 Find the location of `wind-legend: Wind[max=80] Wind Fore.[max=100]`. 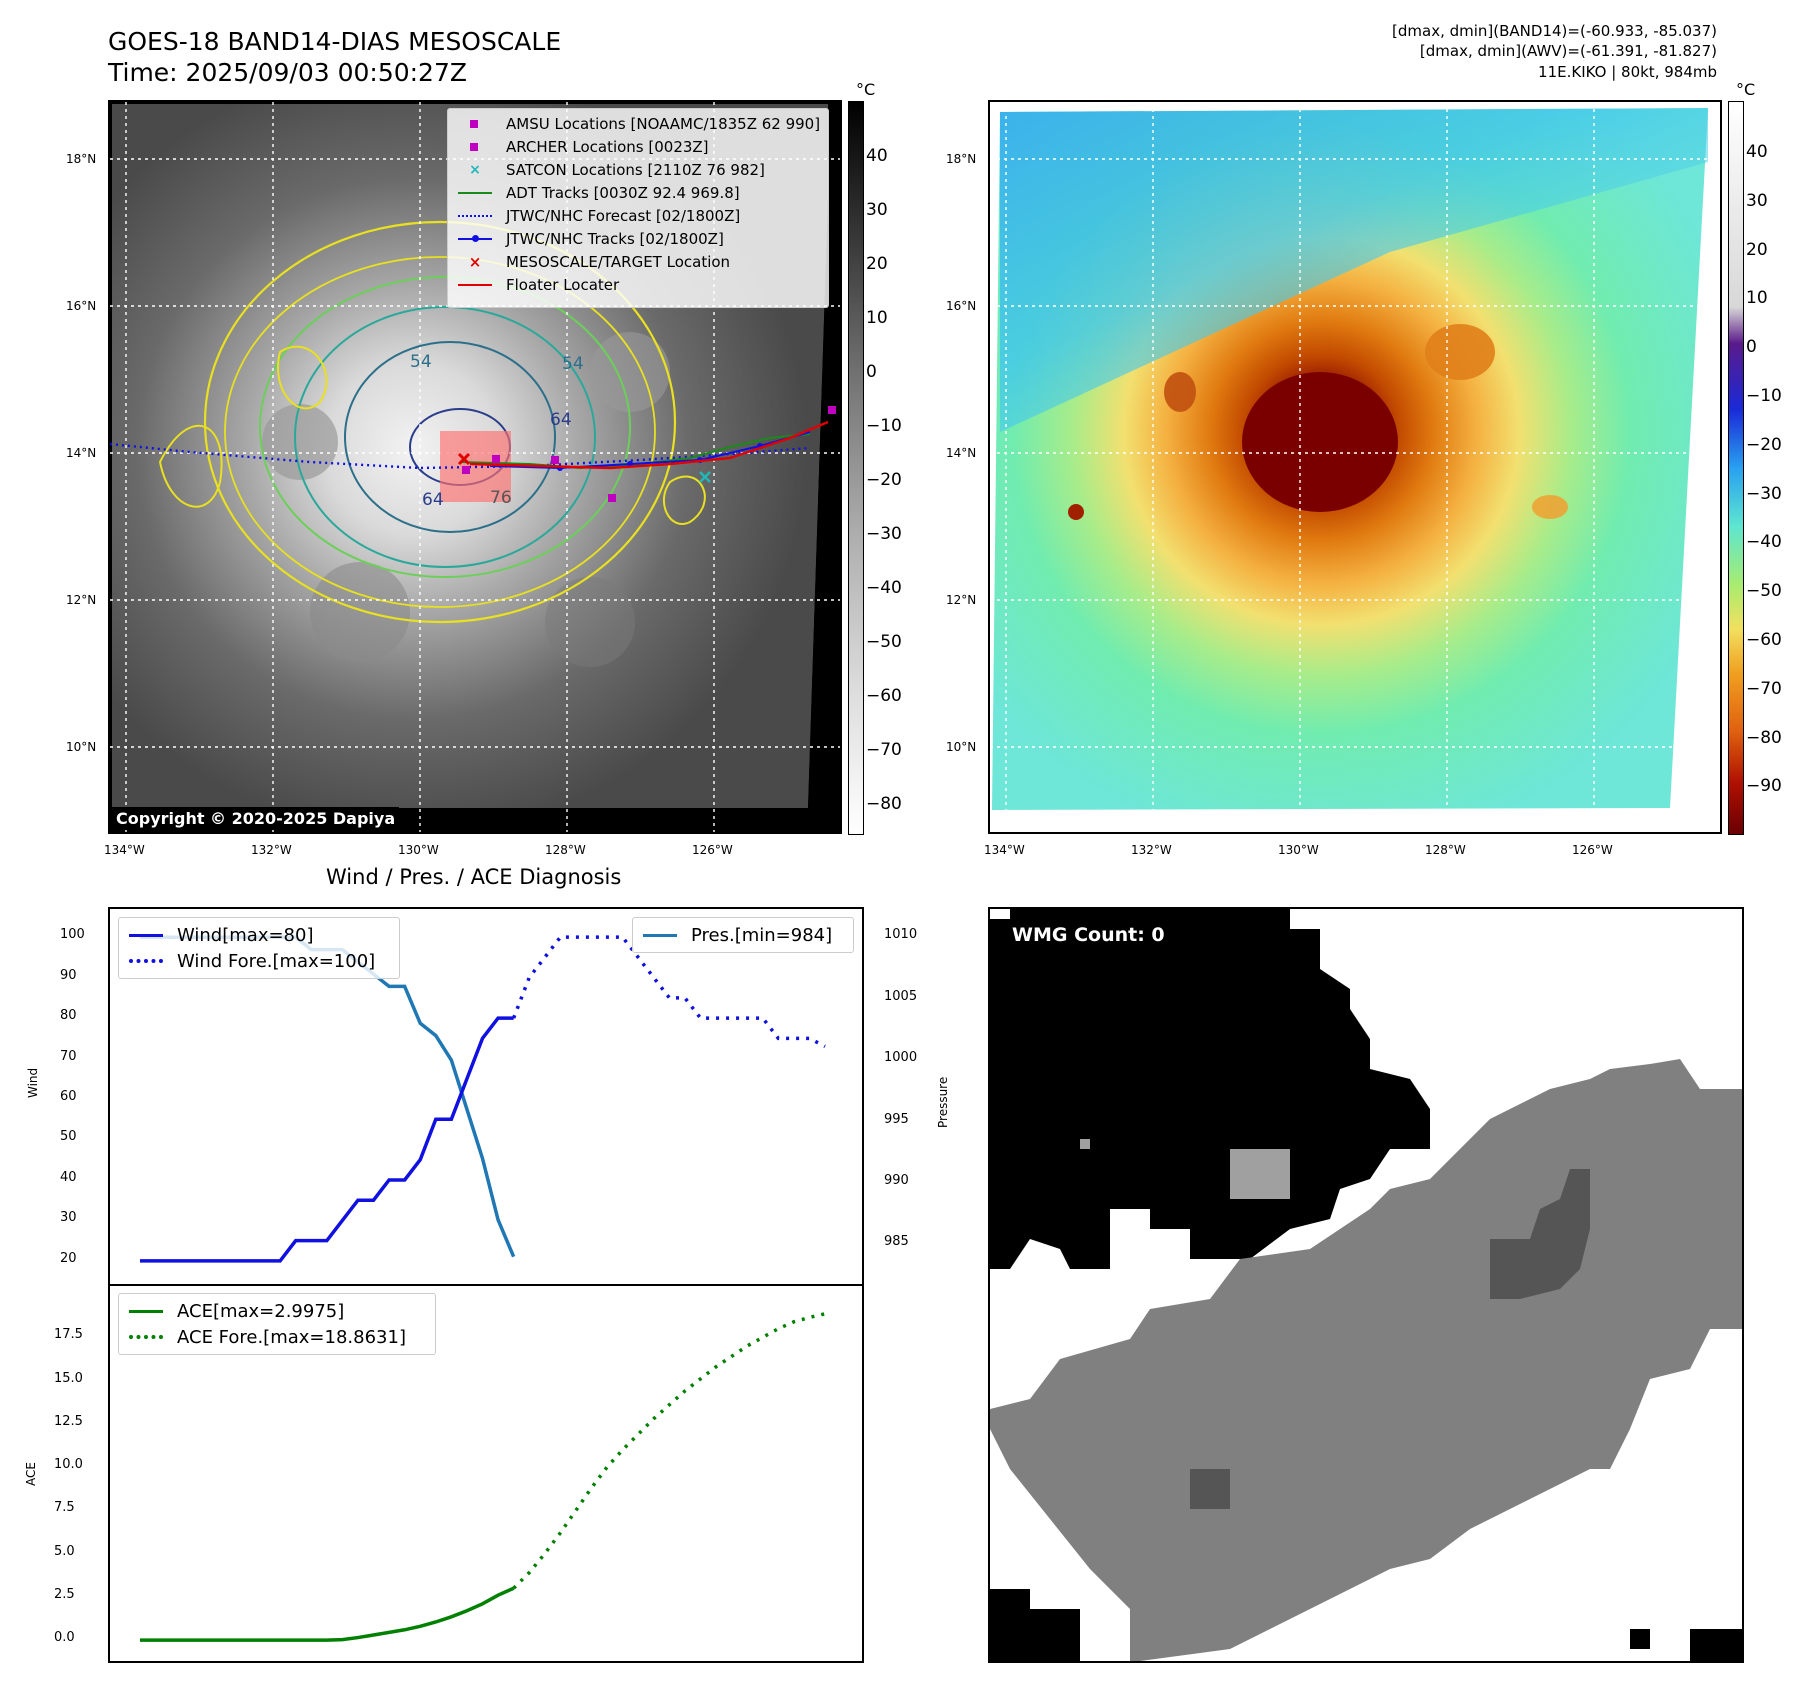

wind-legend: Wind[max=80] Wind Fore.[max=100] is located at coordinates (259, 948).